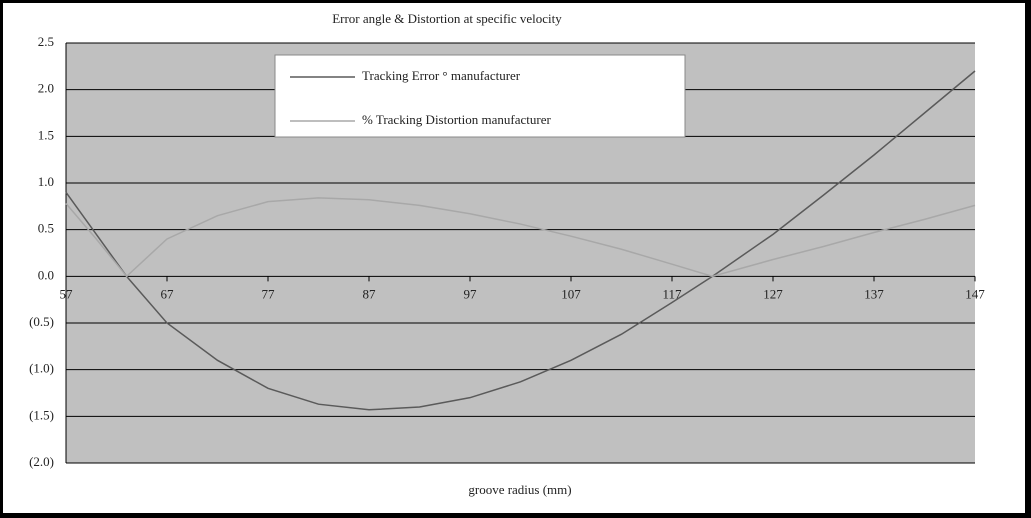 This screenshot has height=518, width=1031. What do you see at coordinates (67, 293) in the screenshot?
I see `x-tick-label: 57` at bounding box center [67, 293].